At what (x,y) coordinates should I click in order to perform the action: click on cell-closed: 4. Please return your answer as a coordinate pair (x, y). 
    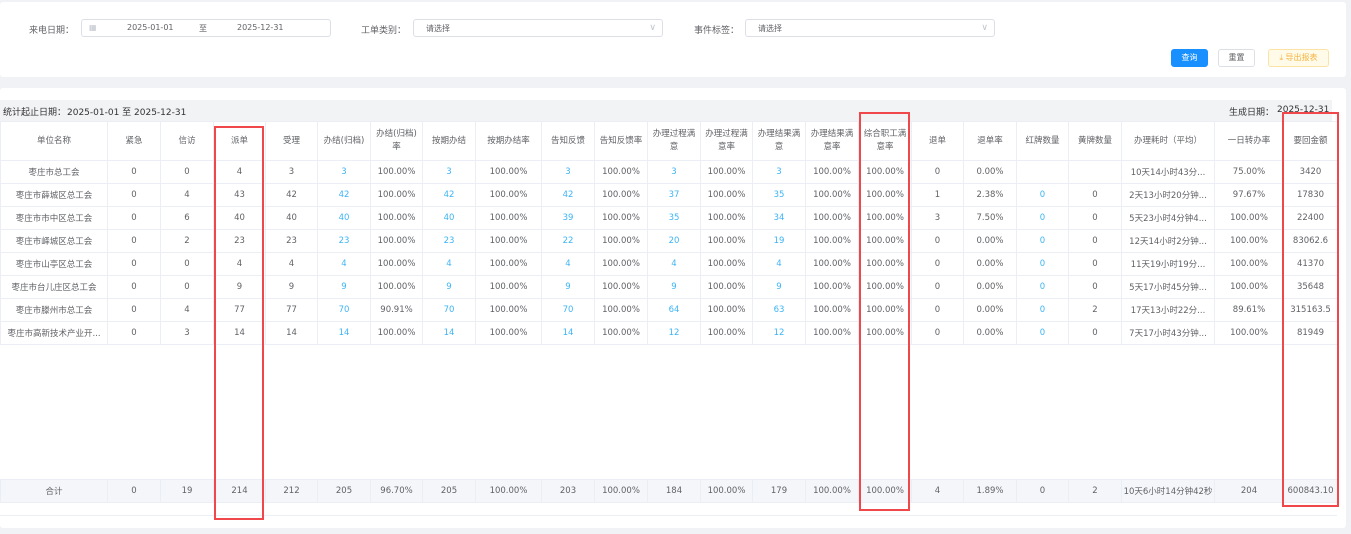
    Looking at the image, I should click on (344, 264).